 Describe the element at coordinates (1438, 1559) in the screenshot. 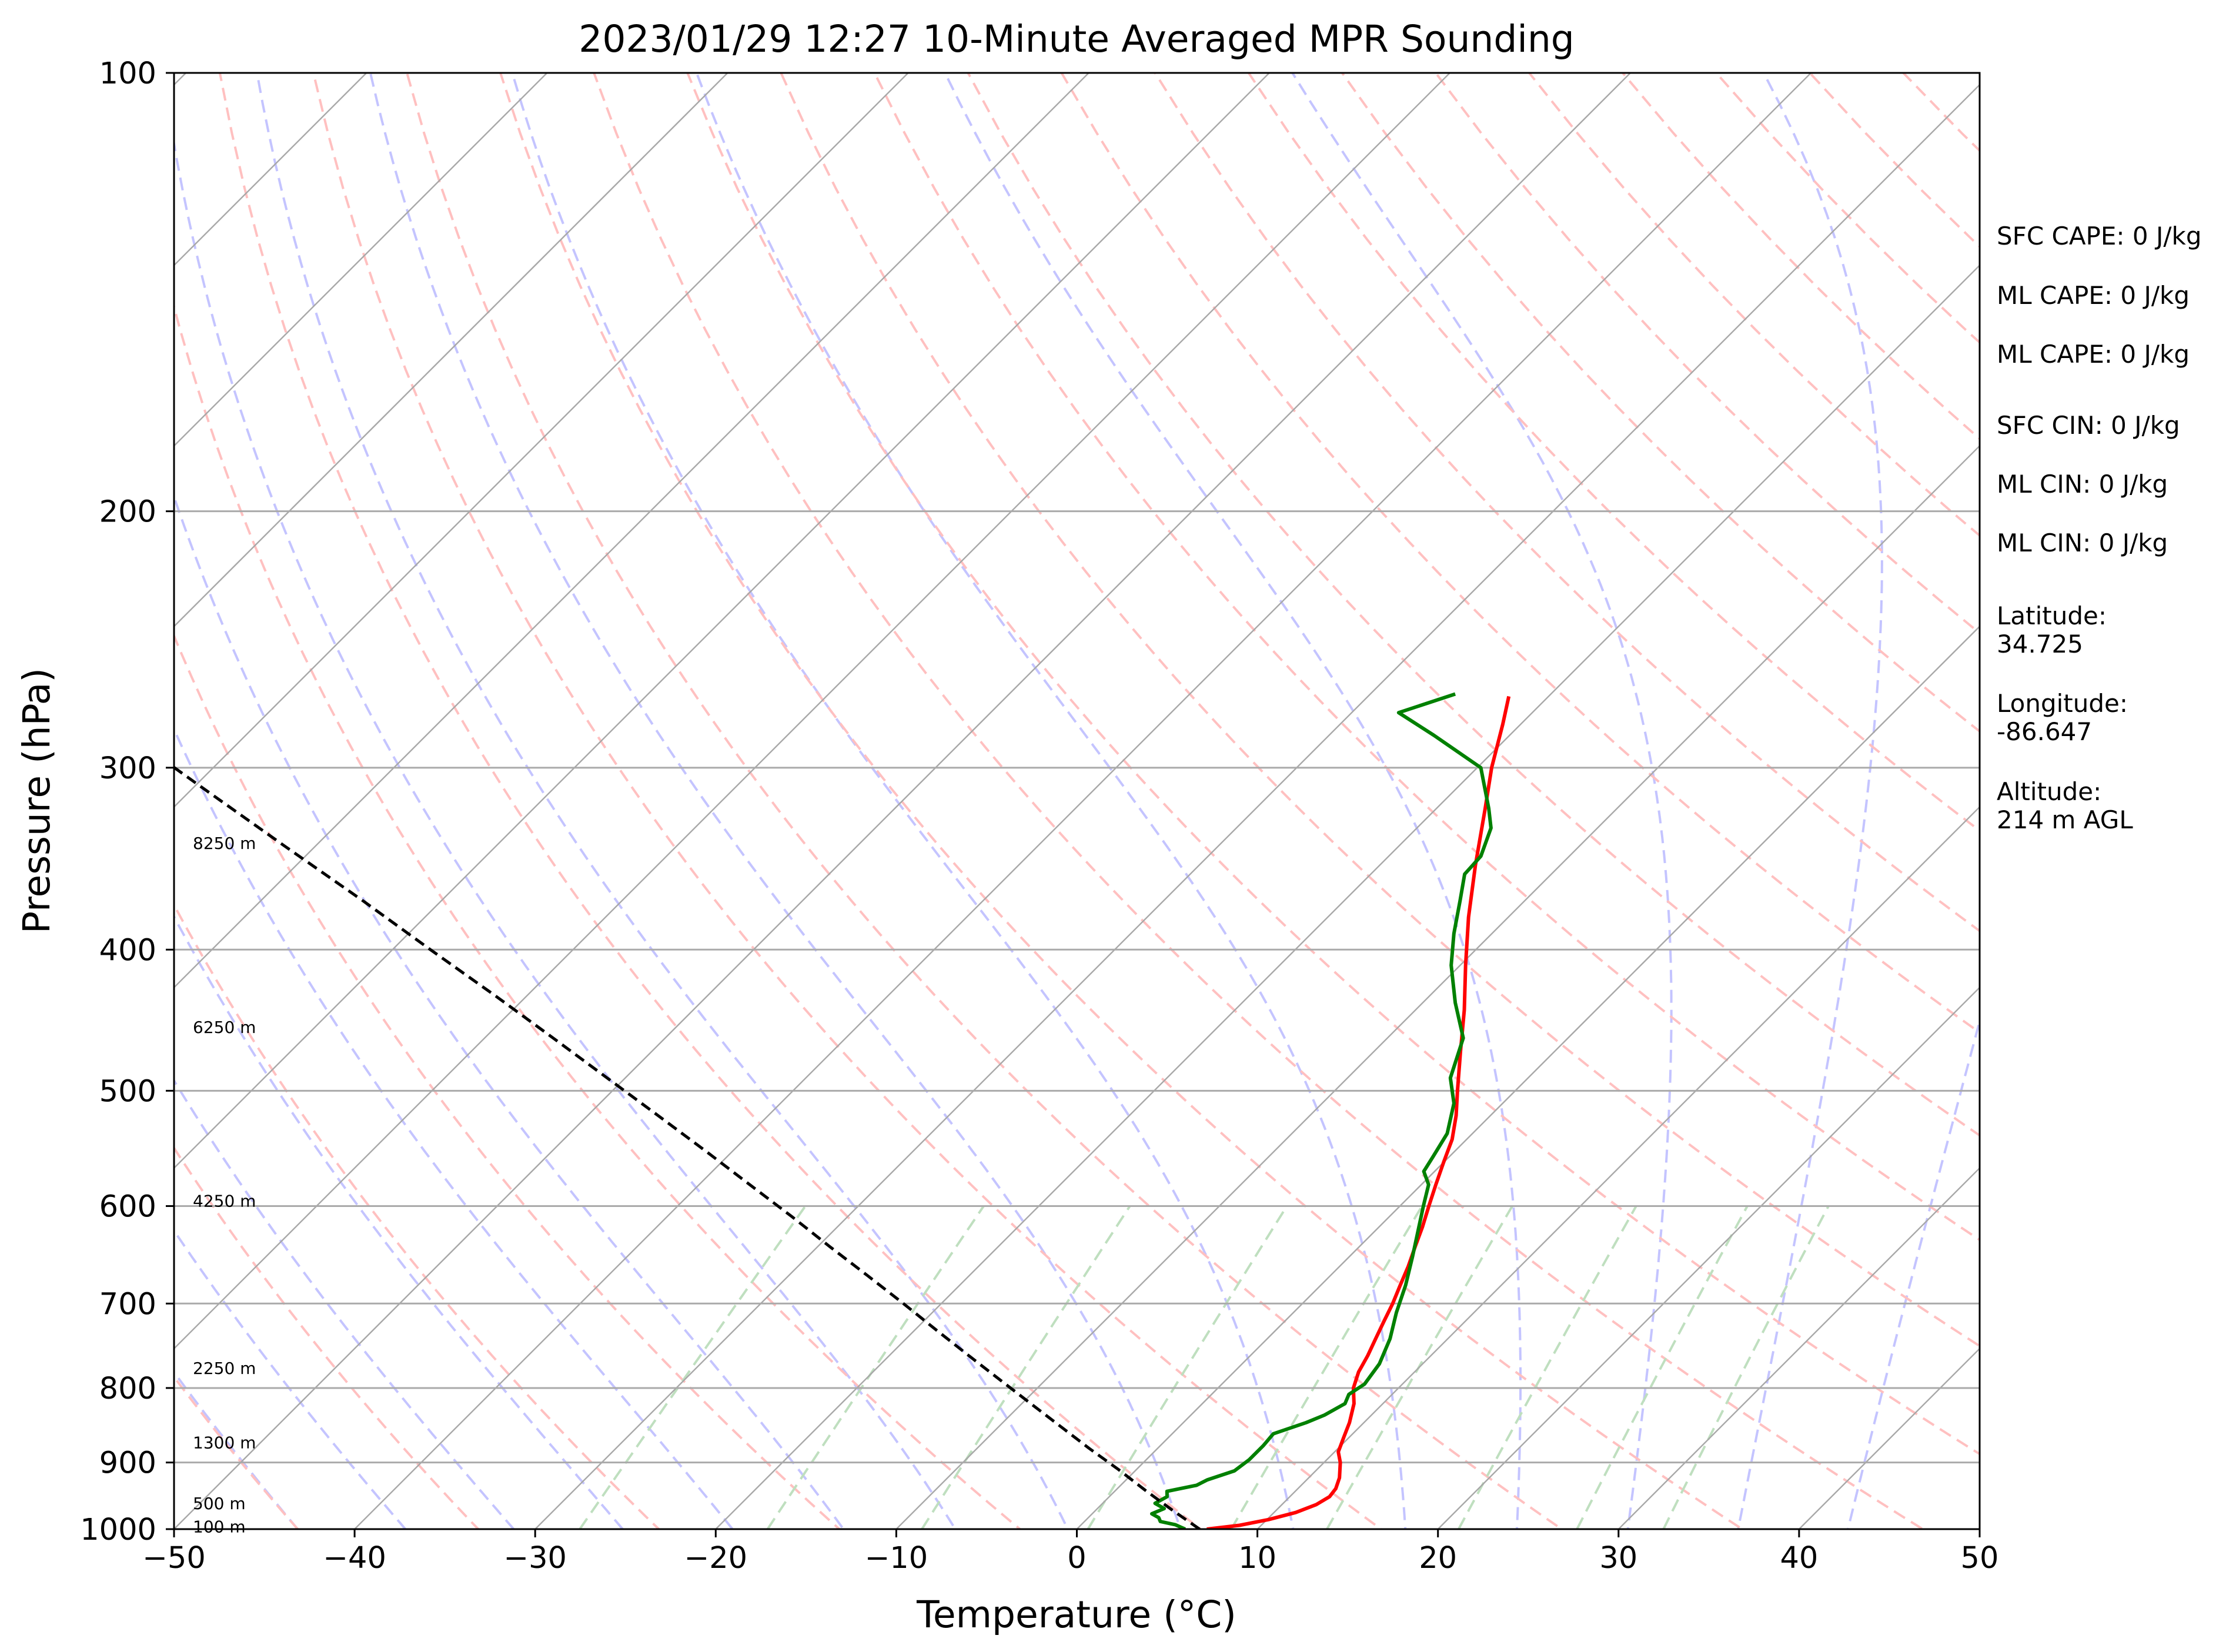

I see `x-tick-label: 20` at that location.